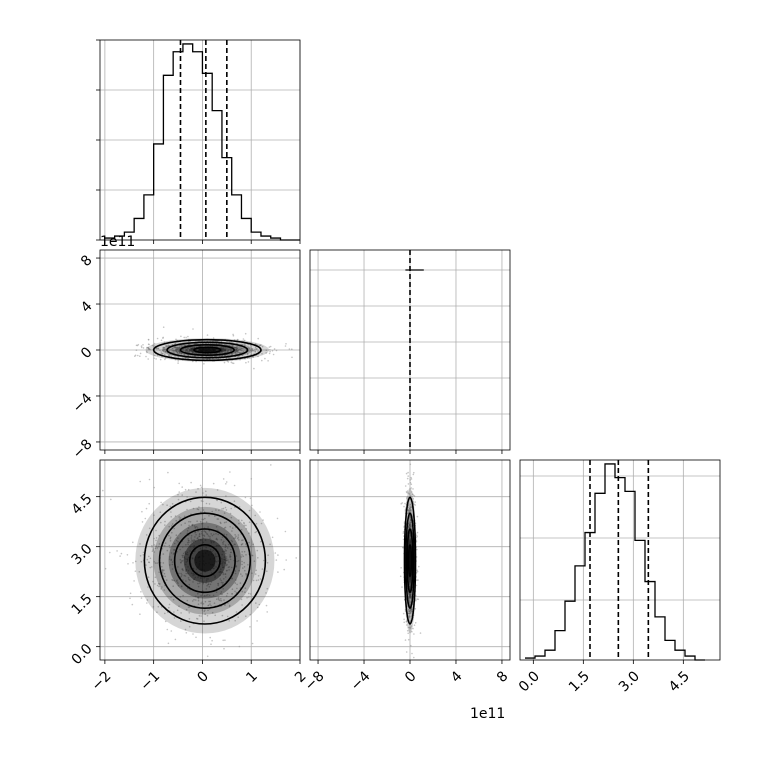  Describe the element at coordinates (503, 677) in the screenshot. I see `x-tick-label-param1: 8` at that location.